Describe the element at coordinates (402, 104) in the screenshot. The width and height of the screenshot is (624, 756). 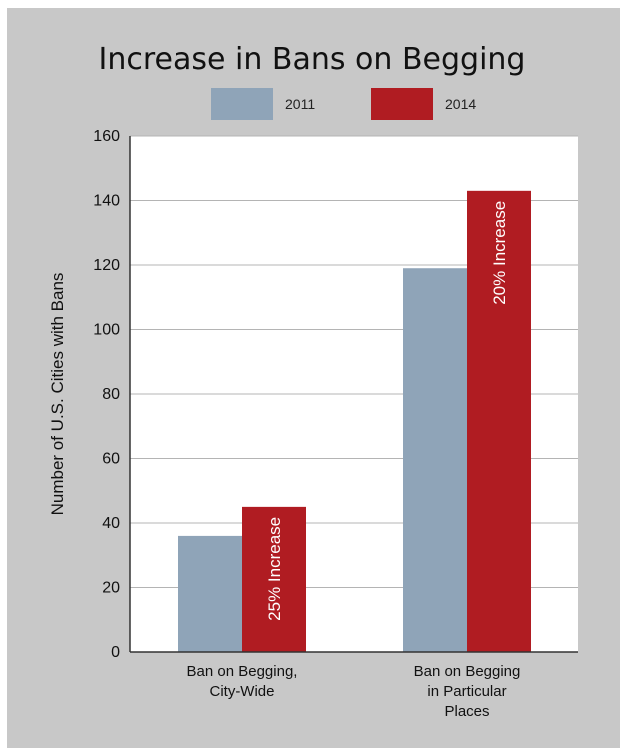
I see `legend-swatch-2014` at that location.